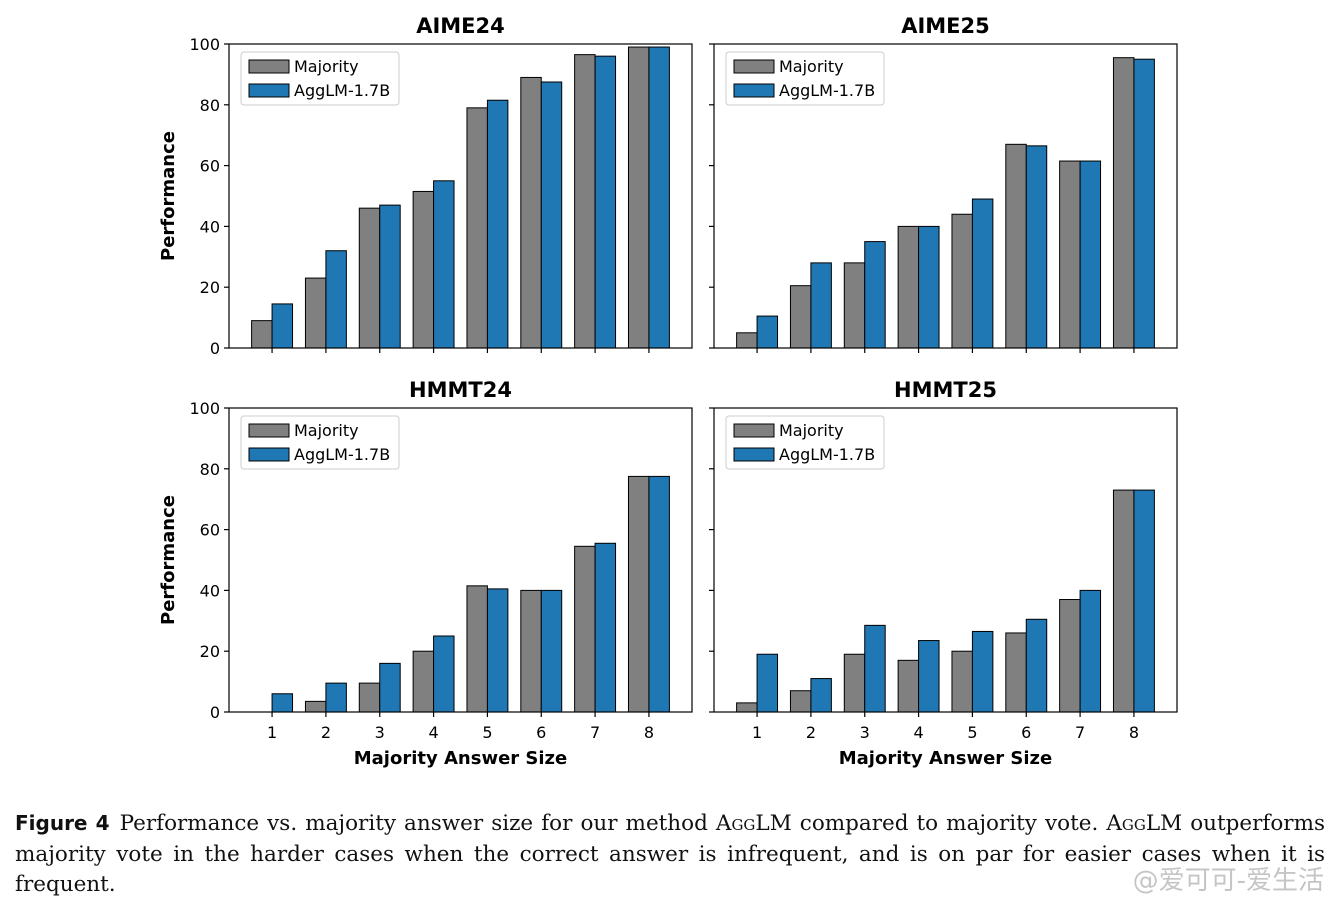  What do you see at coordinates (210, 651) in the screenshot?
I see `panel-3-ytick-label: 20` at bounding box center [210, 651].